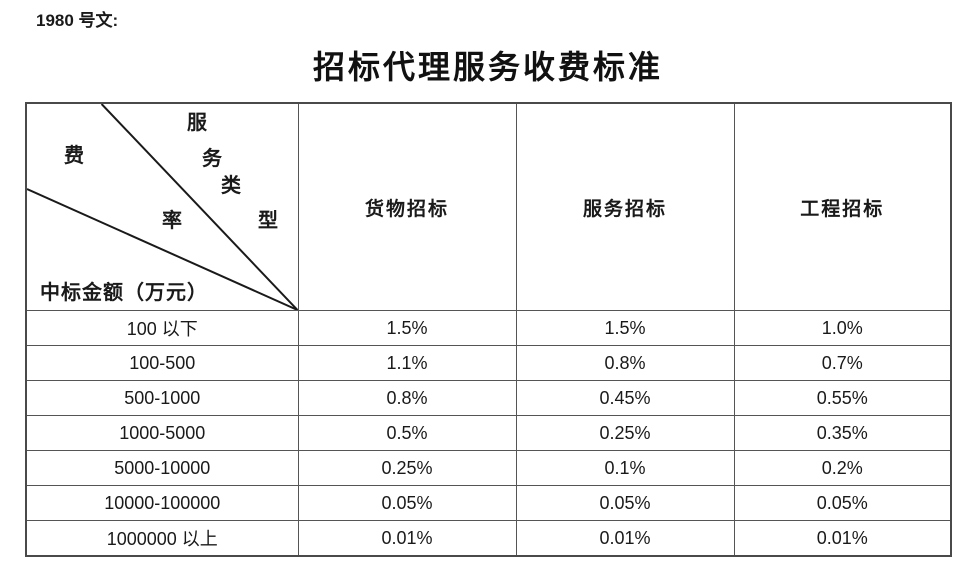  Describe the element at coordinates (172, 221) in the screenshot. I see `corner-rate-char: 率` at that location.